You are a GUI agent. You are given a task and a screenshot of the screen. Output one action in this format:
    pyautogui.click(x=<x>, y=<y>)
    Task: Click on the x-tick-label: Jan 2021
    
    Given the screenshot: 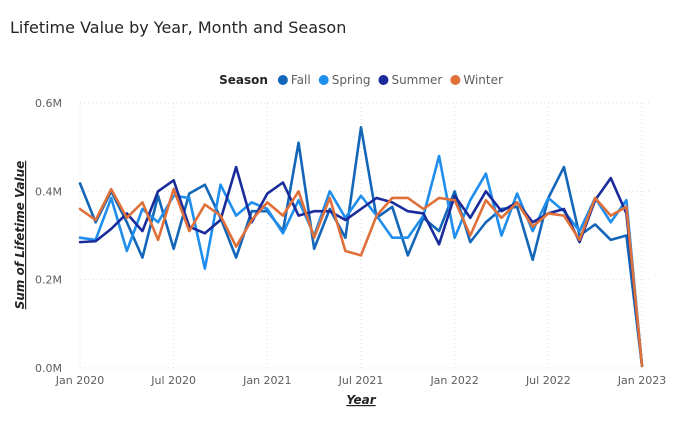 What is the action you would take?
    pyautogui.click(x=266, y=380)
    